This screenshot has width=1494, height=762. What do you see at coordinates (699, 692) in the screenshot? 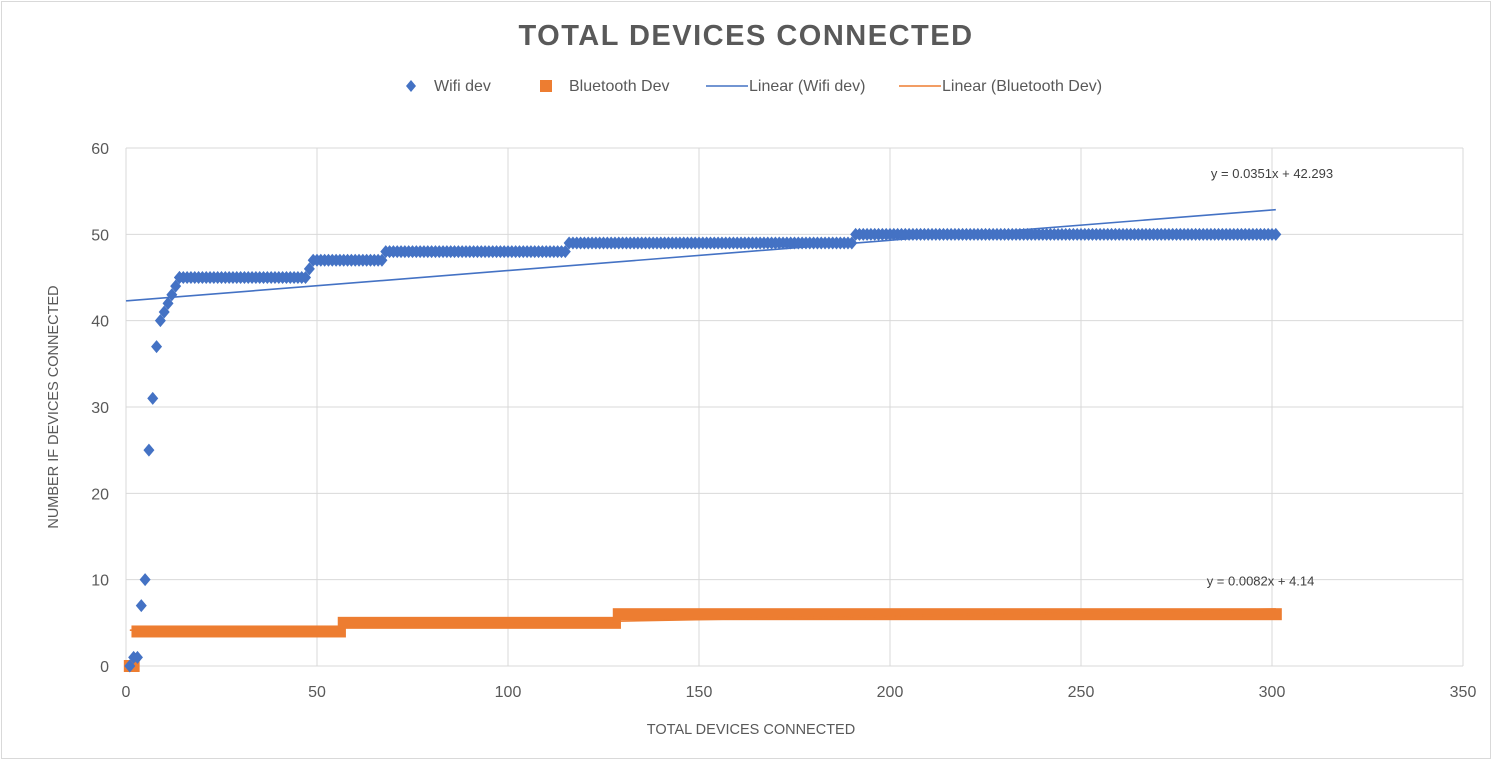
I see `x-tick-label: 150` at bounding box center [699, 692].